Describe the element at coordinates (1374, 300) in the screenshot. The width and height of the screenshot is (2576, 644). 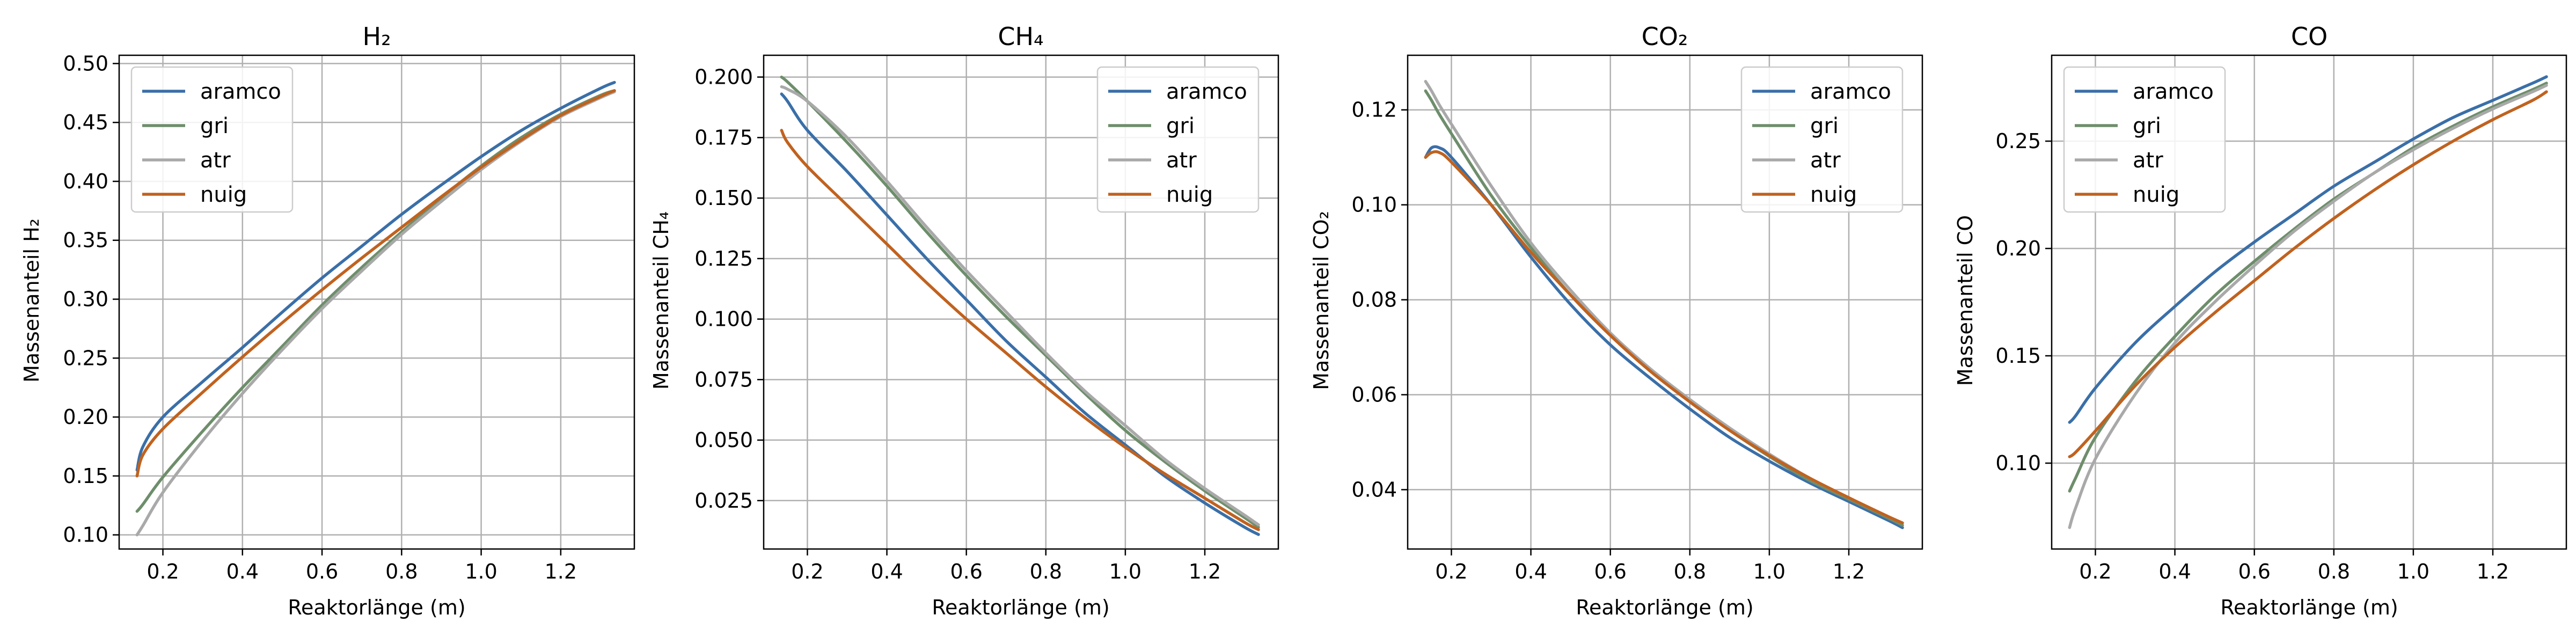
I see `y-tick-label: 0.08` at that location.